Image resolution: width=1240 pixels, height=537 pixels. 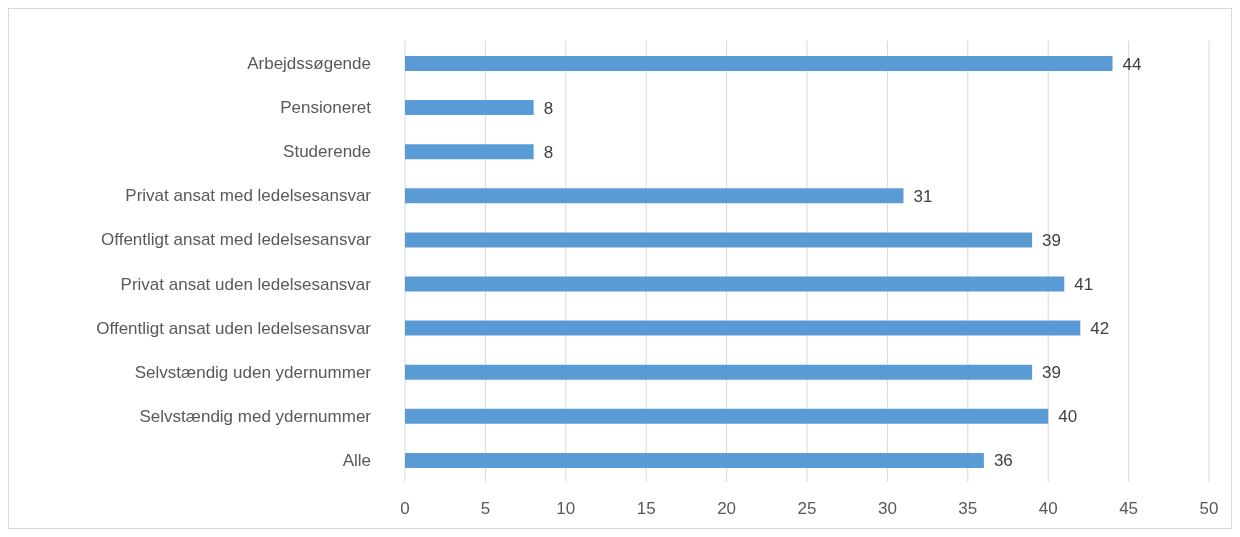 I want to click on x-tick-label: 35, so click(x=968, y=509).